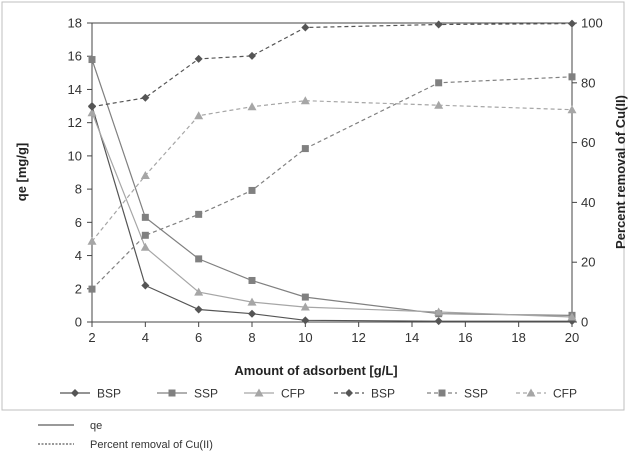 The height and width of the screenshot is (459, 639). Describe the element at coordinates (96, 426) in the screenshot. I see `key-label: qe` at that location.